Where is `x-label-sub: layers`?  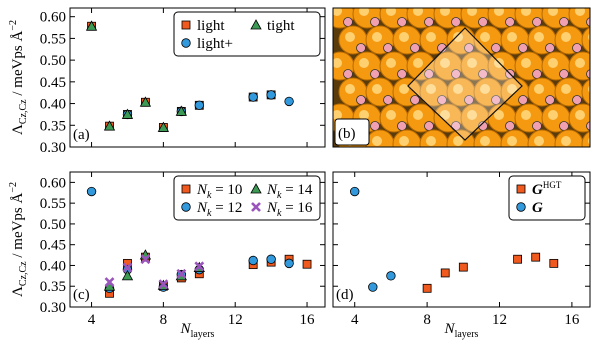
x-label-sub: layers is located at coordinates (467, 334).